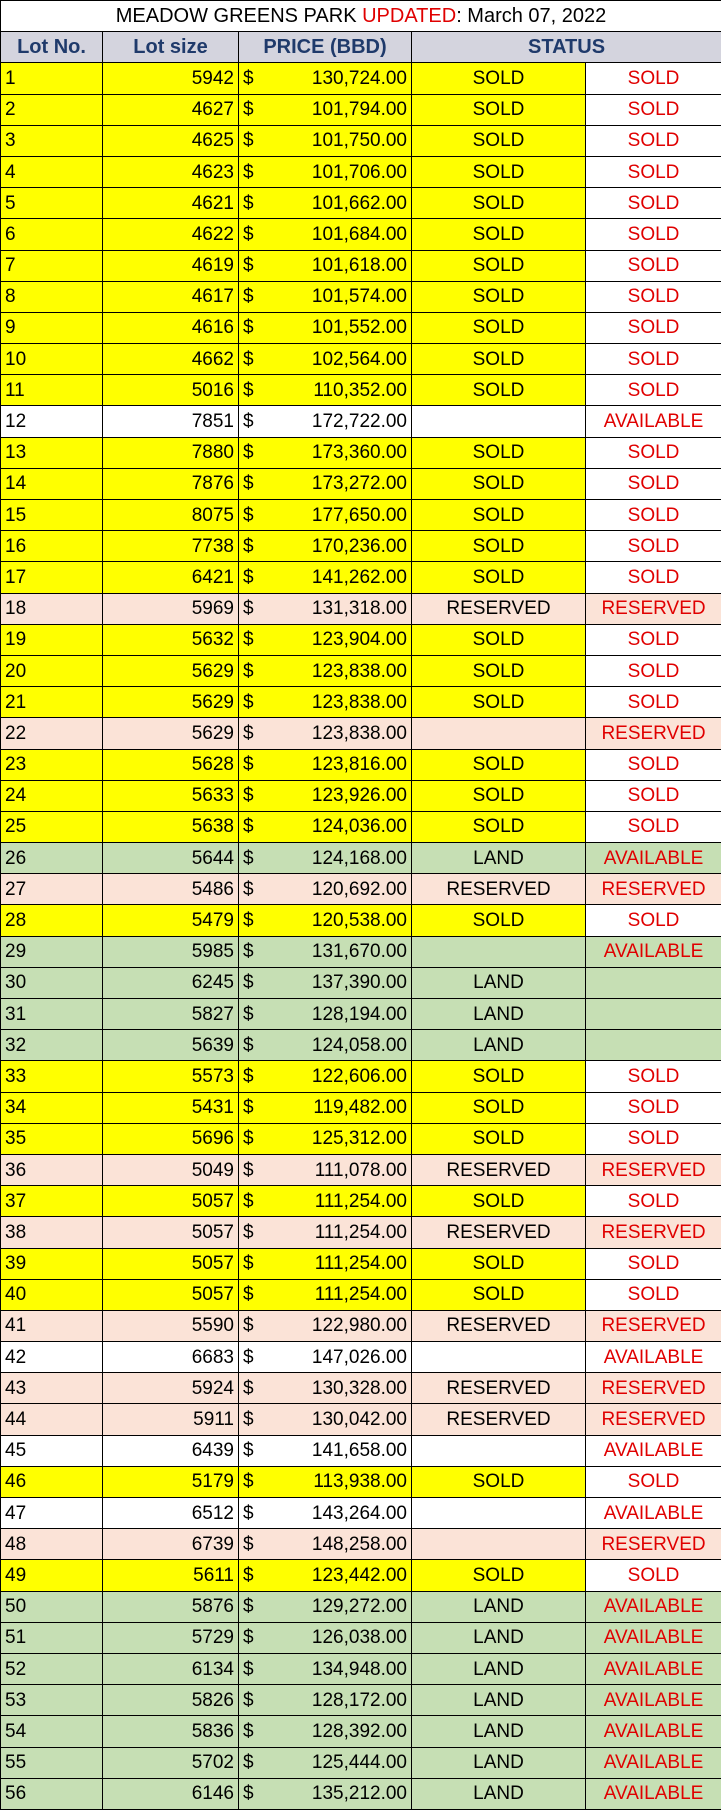  What do you see at coordinates (325, 671) in the screenshot?
I see `price-value: $123,838.00` at bounding box center [325, 671].